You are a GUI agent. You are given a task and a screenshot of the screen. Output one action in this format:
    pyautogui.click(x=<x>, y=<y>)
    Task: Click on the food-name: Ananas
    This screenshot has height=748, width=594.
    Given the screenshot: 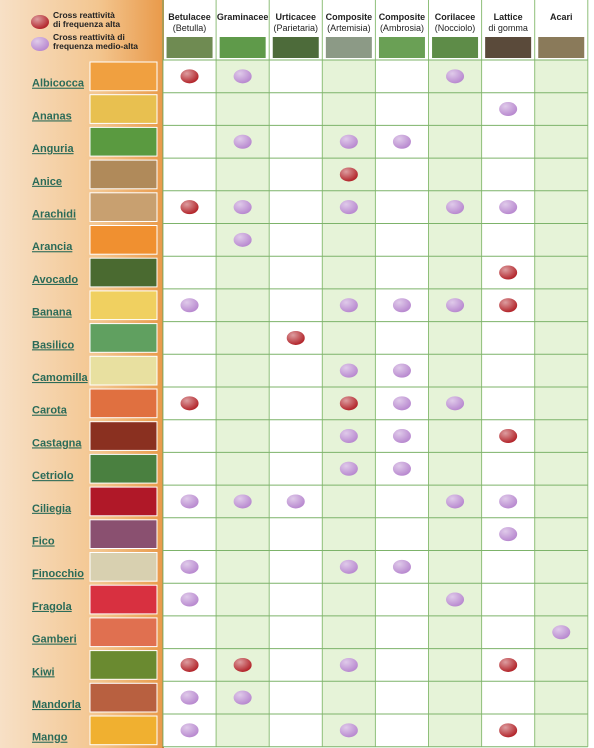 What is the action you would take?
    pyautogui.click(x=52, y=116)
    